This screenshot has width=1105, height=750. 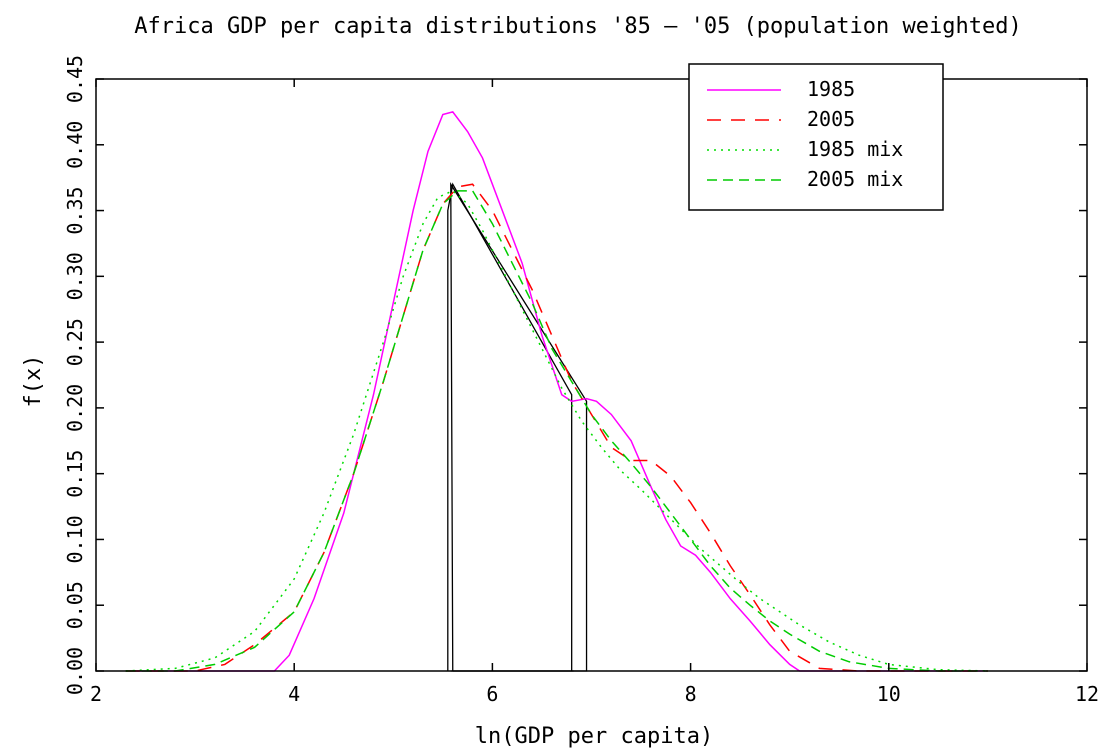 I want to click on x-tick-label: 6, so click(x=492, y=694).